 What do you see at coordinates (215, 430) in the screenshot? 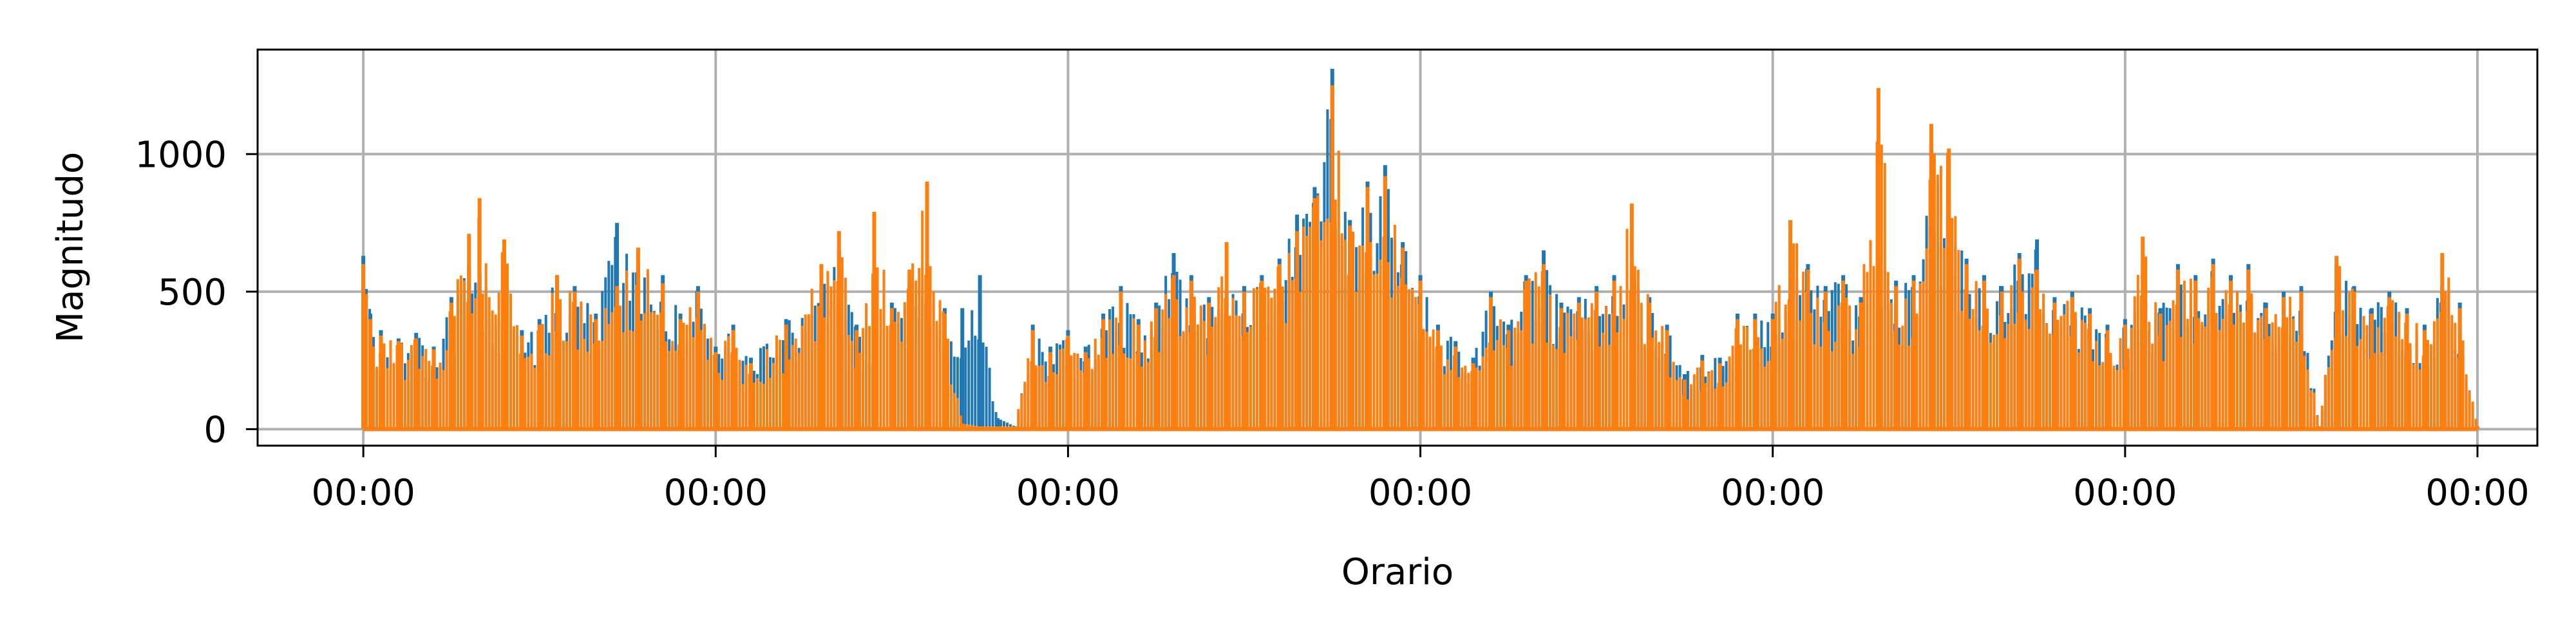
I see `y-tick-label: 0` at bounding box center [215, 430].